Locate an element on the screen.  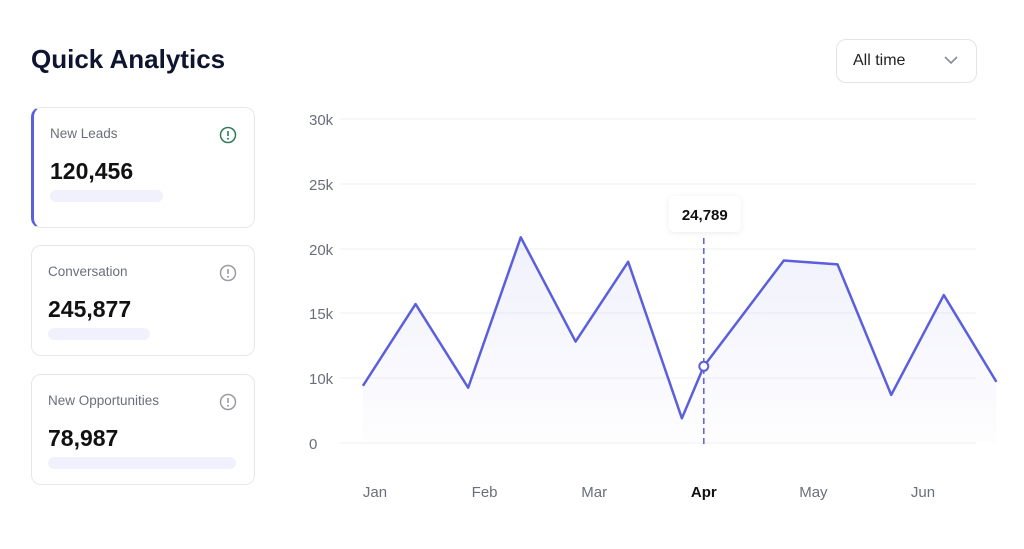
card-value: 78,987 is located at coordinates (83, 438).